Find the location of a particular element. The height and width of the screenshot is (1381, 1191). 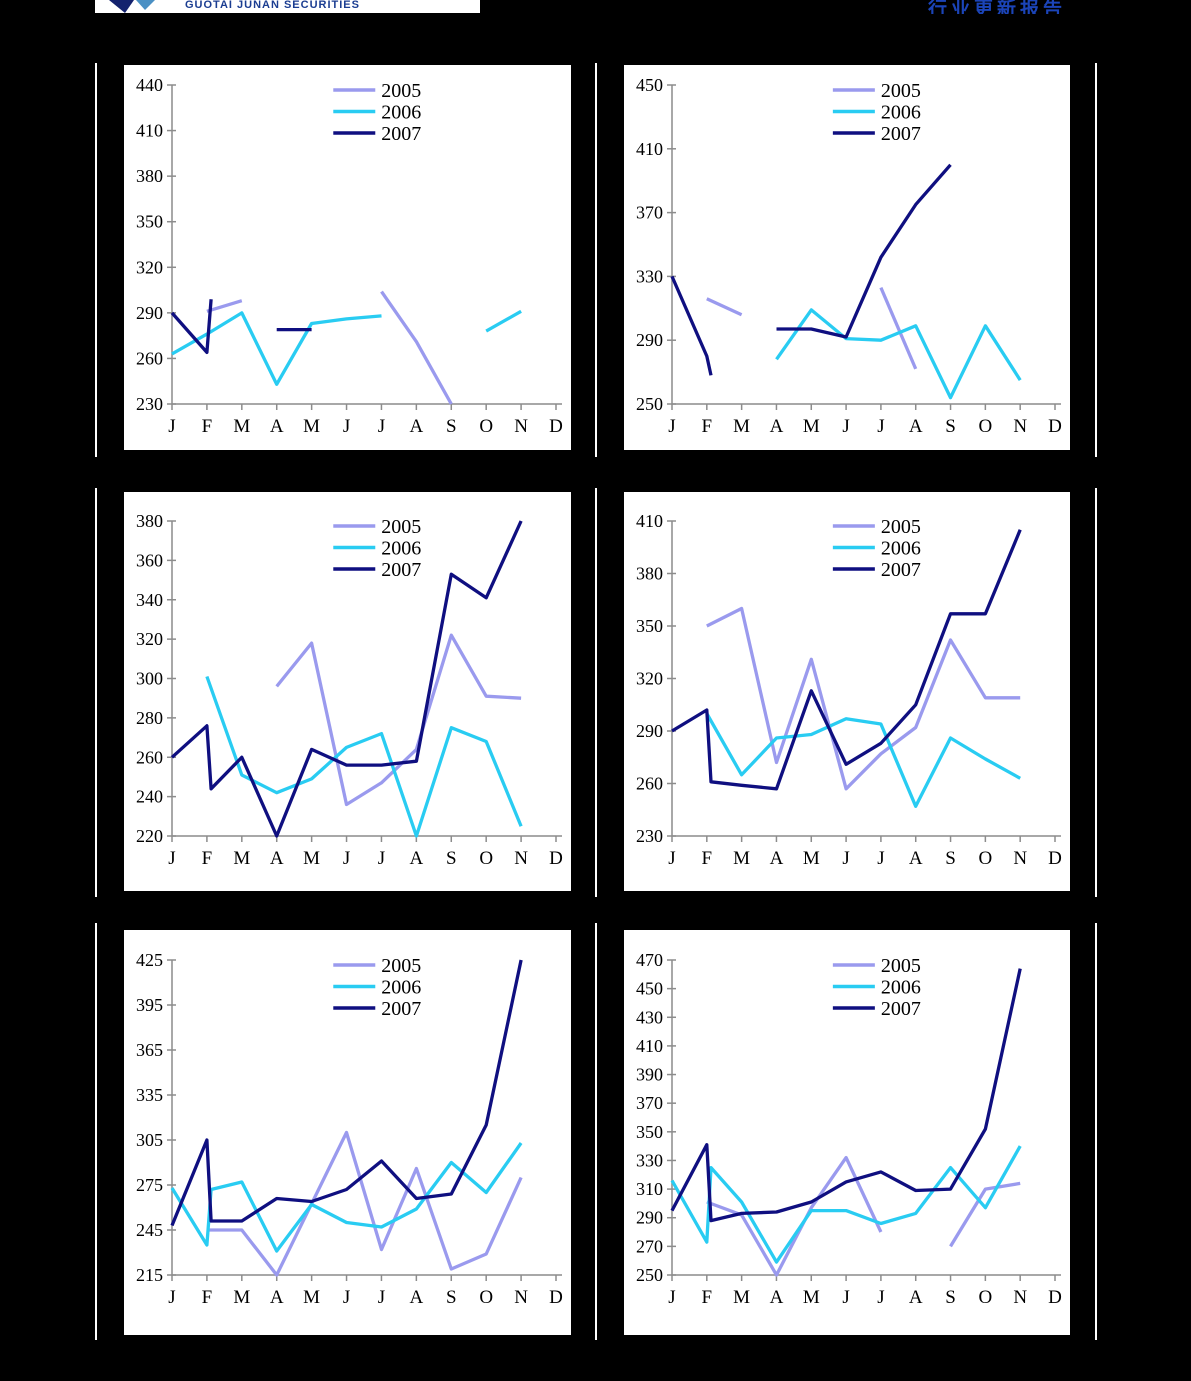

y-tick-label: 330 is located at coordinates (649, 1160).